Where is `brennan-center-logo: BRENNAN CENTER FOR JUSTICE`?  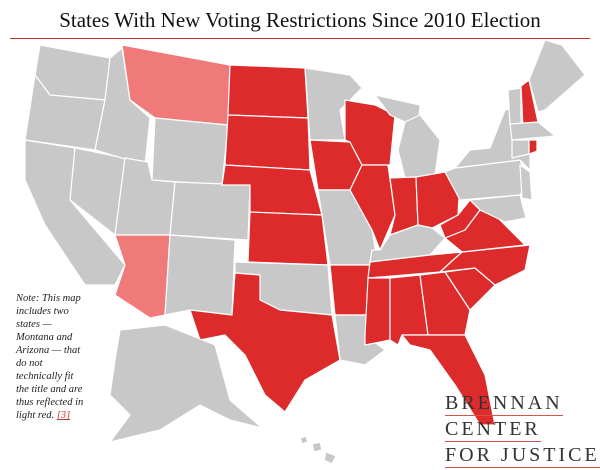 brennan-center-logo: BRENNAN CENTER FOR JUSTICE is located at coordinates (522, 431).